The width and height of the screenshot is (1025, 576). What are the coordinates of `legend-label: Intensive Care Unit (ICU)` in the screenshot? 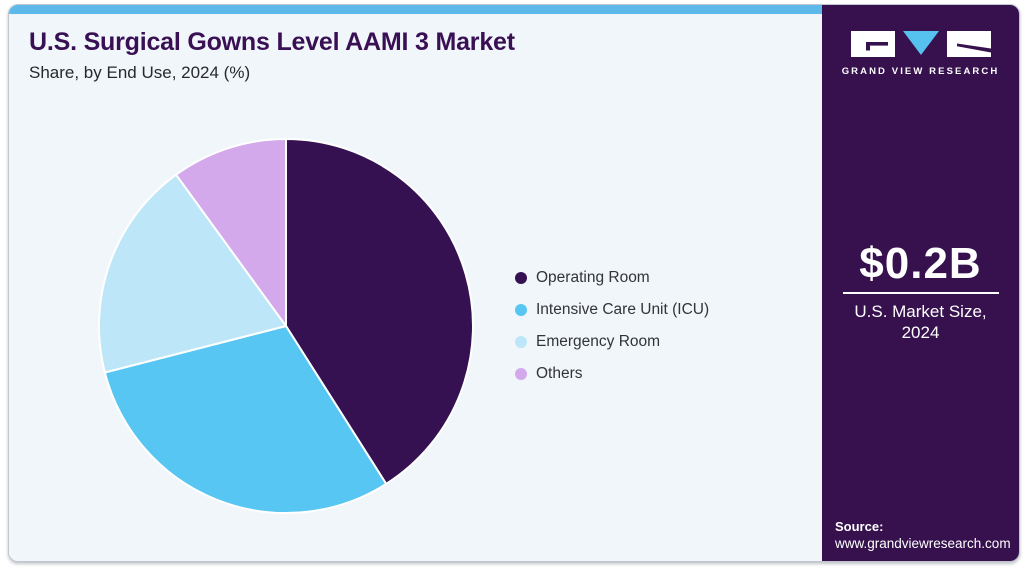 It's located at (623, 309).